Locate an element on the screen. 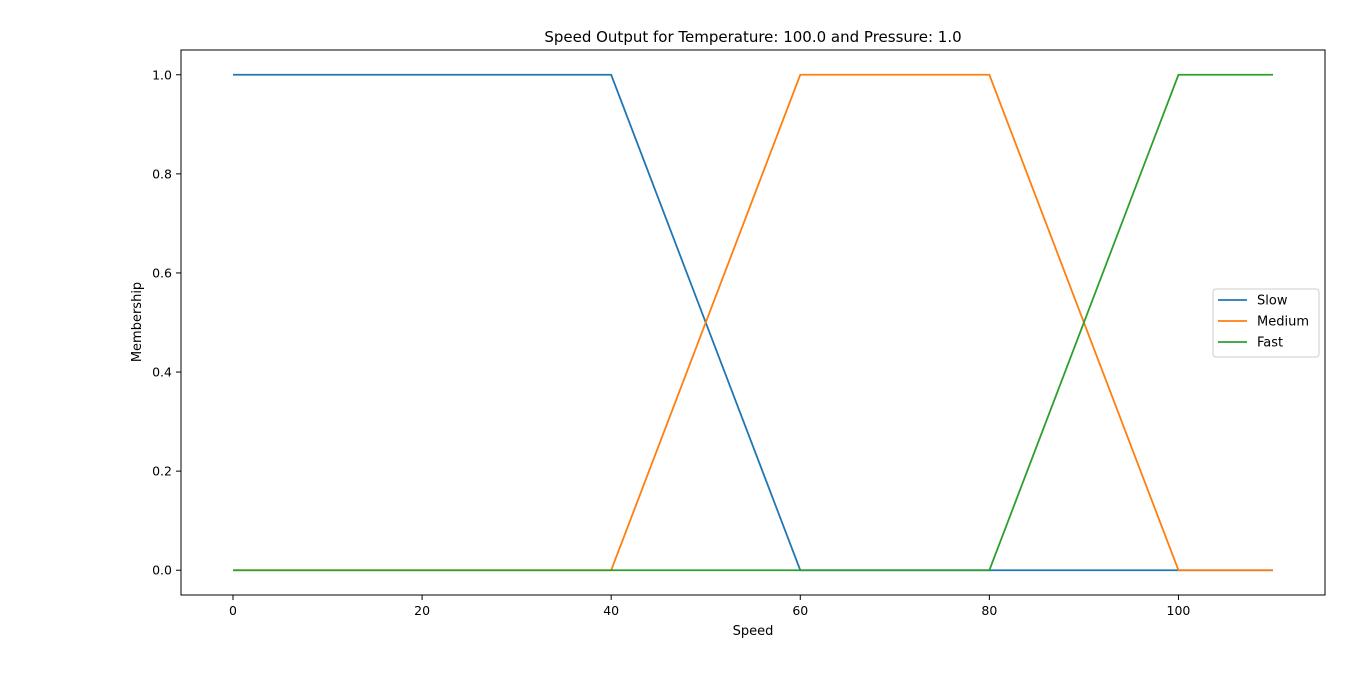 The width and height of the screenshot is (1366, 673). x-tick-label: 20 is located at coordinates (422, 610).